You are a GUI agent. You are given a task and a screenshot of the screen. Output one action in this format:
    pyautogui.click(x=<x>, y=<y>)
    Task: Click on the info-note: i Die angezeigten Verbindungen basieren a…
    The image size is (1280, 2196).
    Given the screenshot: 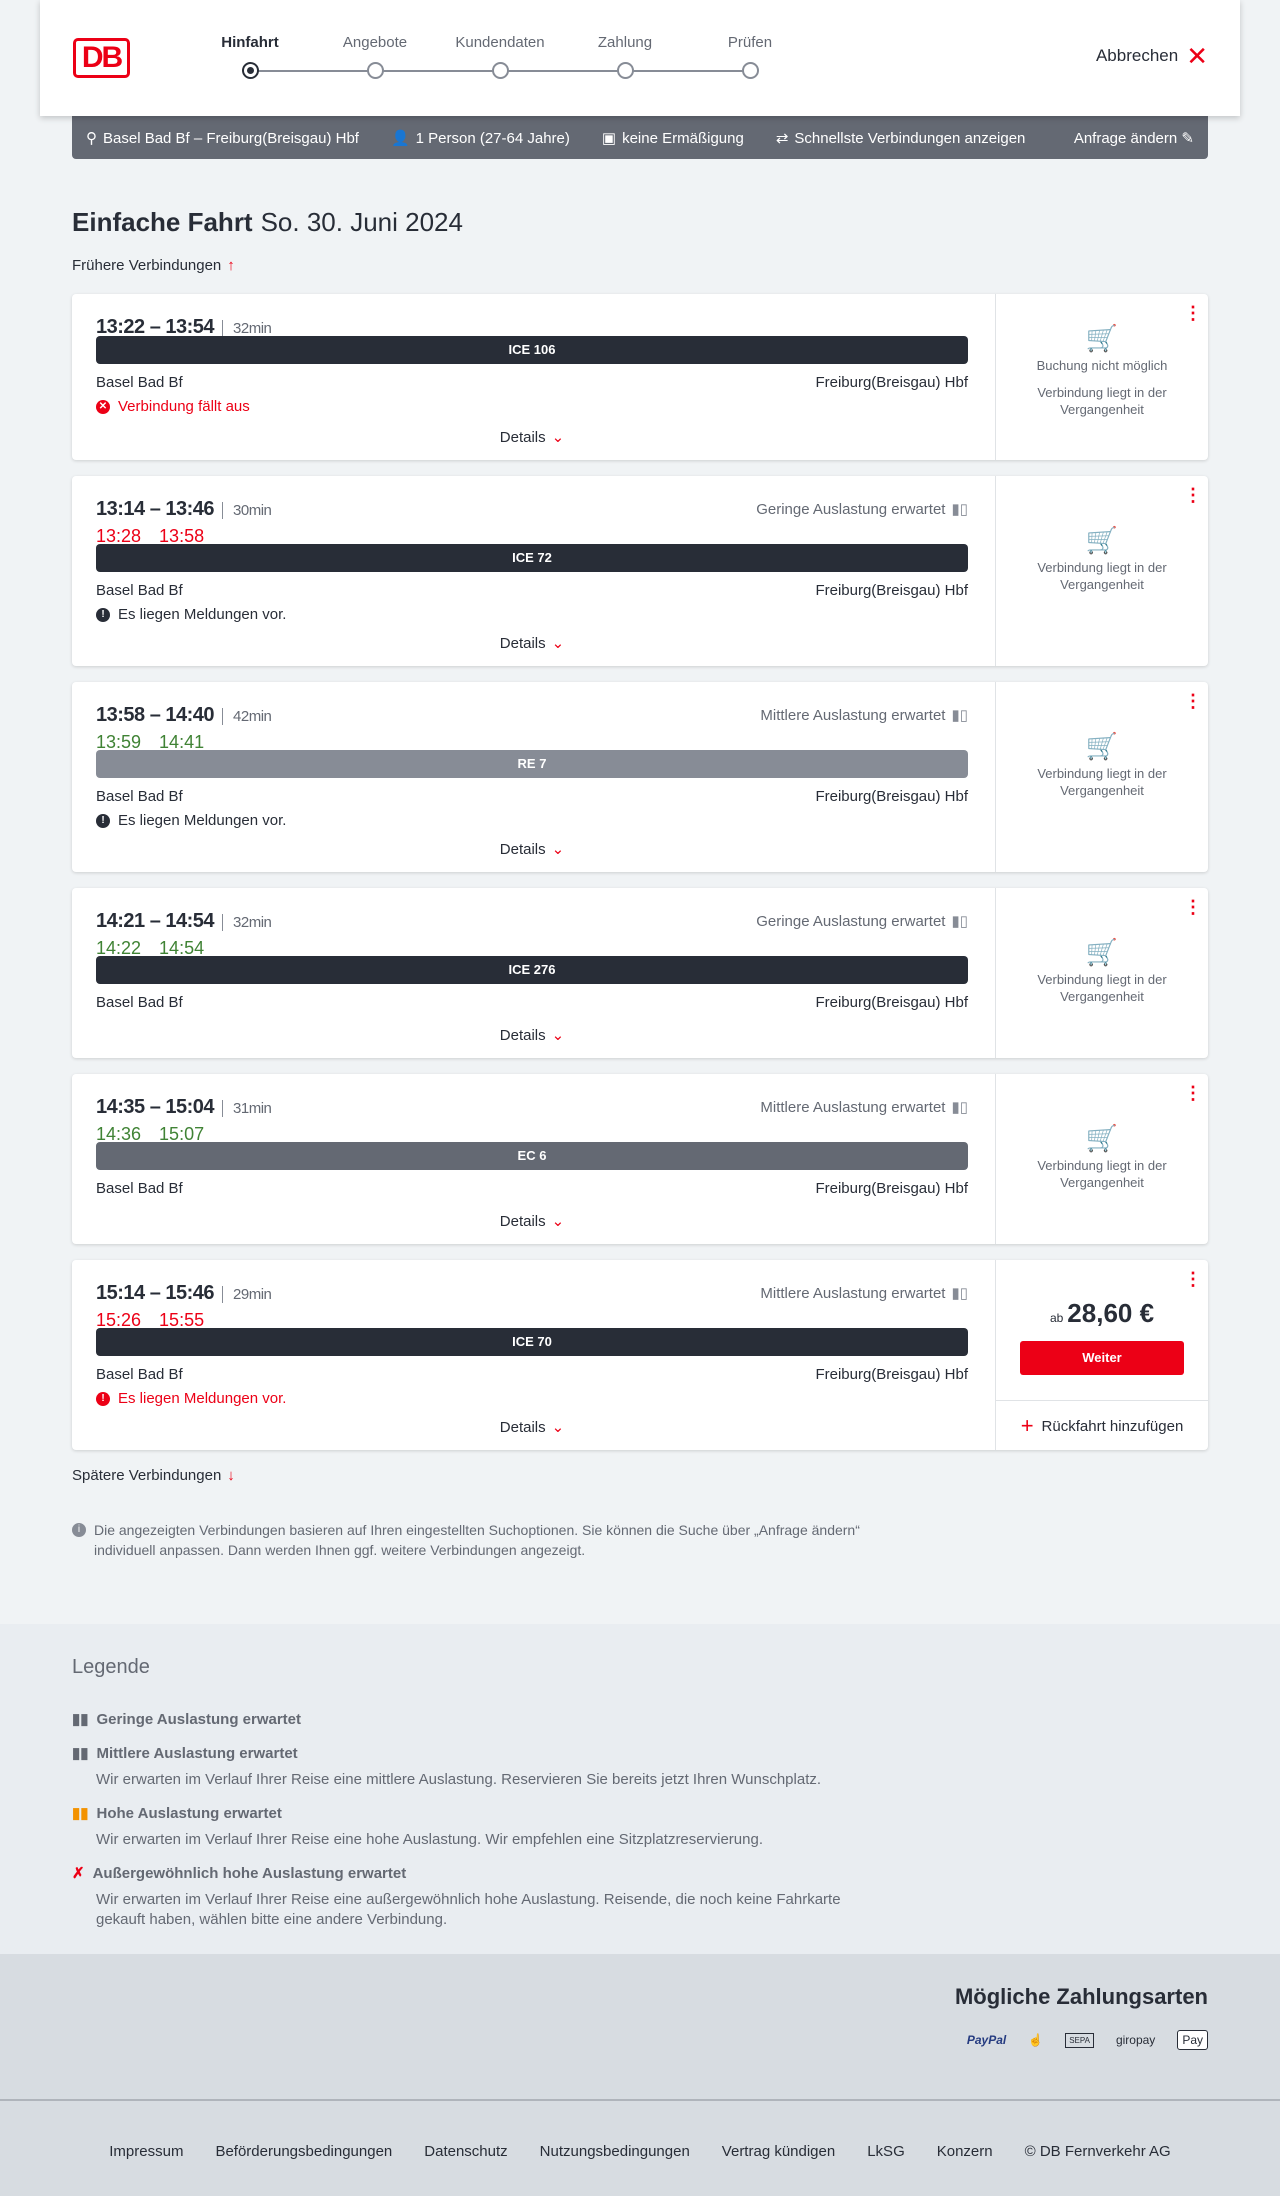 What is the action you would take?
    pyautogui.click(x=472, y=1540)
    